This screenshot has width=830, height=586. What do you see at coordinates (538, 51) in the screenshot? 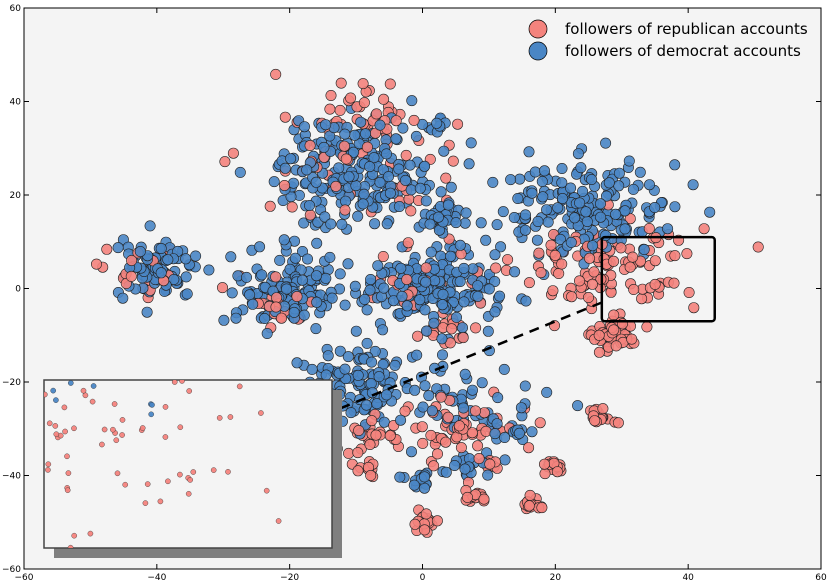
I see `legend-marker-democrat` at bounding box center [538, 51].